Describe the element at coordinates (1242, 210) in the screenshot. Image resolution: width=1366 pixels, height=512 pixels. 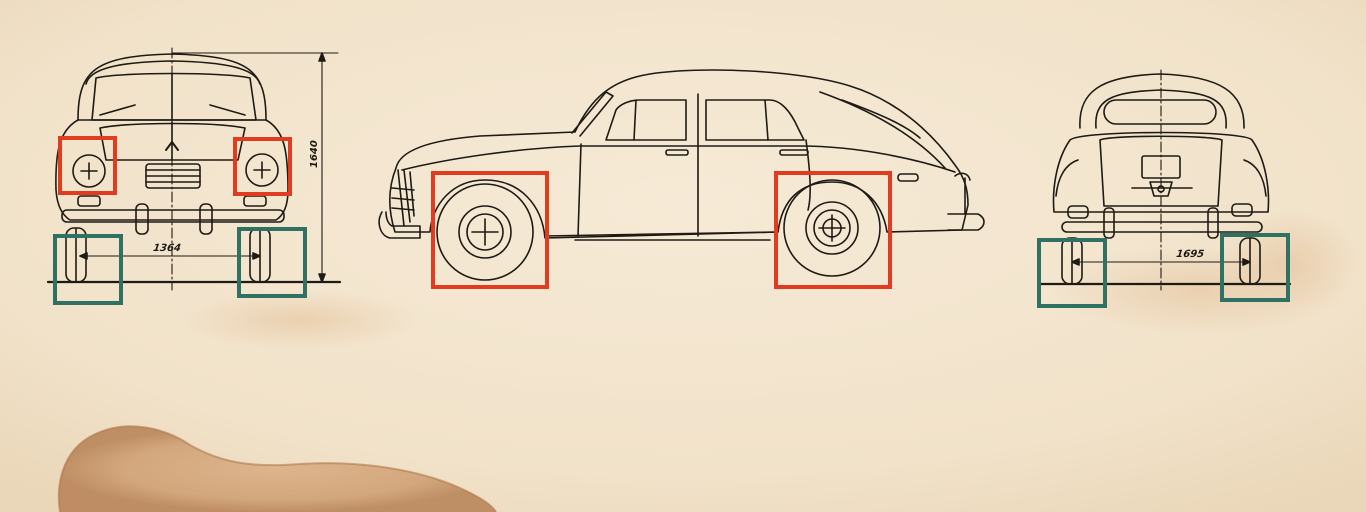
I see `tail-light-right` at that location.